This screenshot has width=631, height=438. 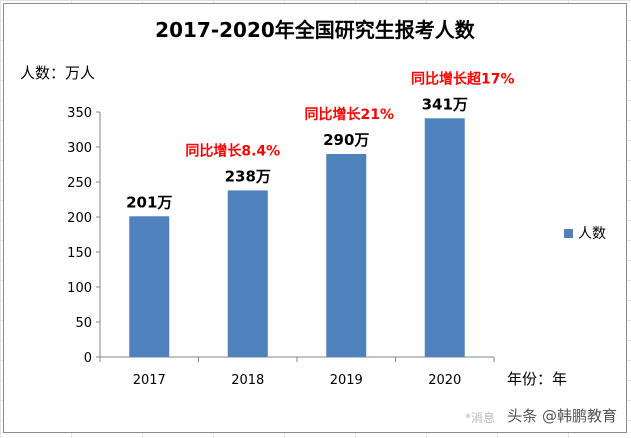 I want to click on growth-annotation: 同比增长超17%, so click(x=463, y=78).